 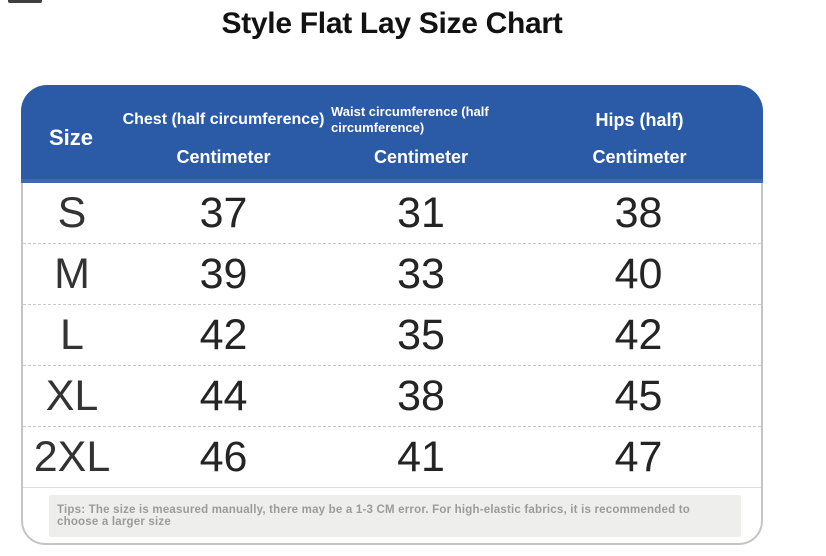 I want to click on hips-value: 45, so click(x=638, y=395).